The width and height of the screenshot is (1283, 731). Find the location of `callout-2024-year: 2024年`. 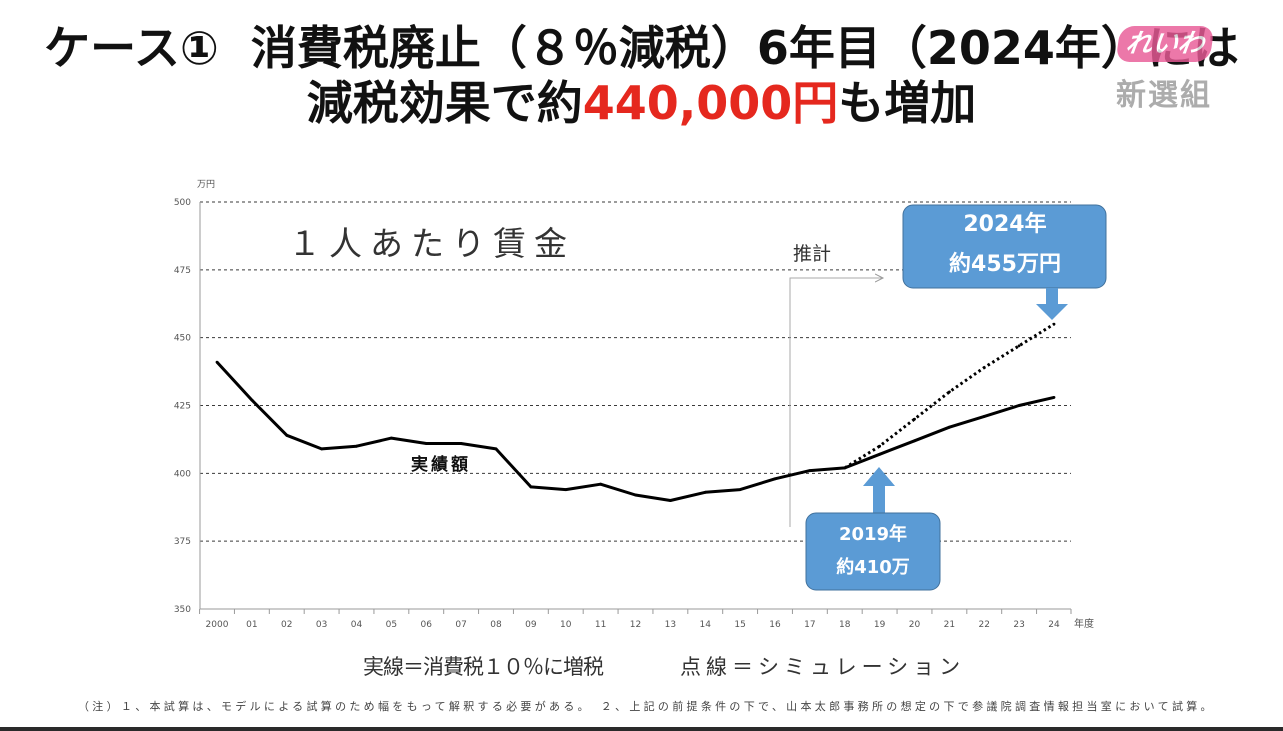

callout-2024-year: 2024年 is located at coordinates (1004, 224).